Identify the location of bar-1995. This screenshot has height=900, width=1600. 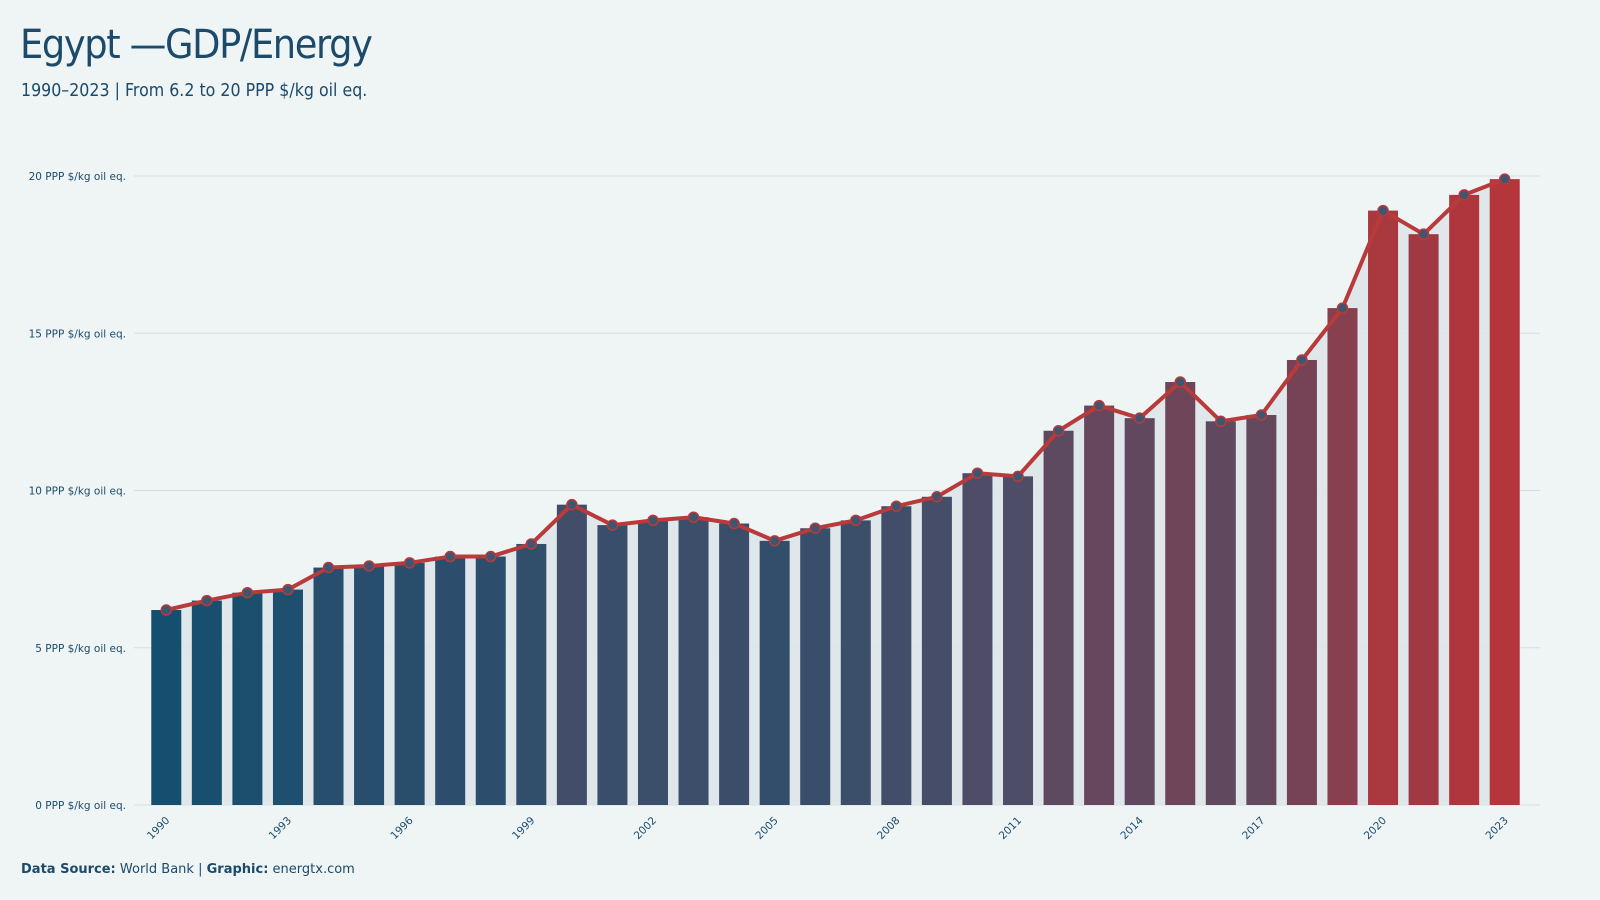
(369, 685).